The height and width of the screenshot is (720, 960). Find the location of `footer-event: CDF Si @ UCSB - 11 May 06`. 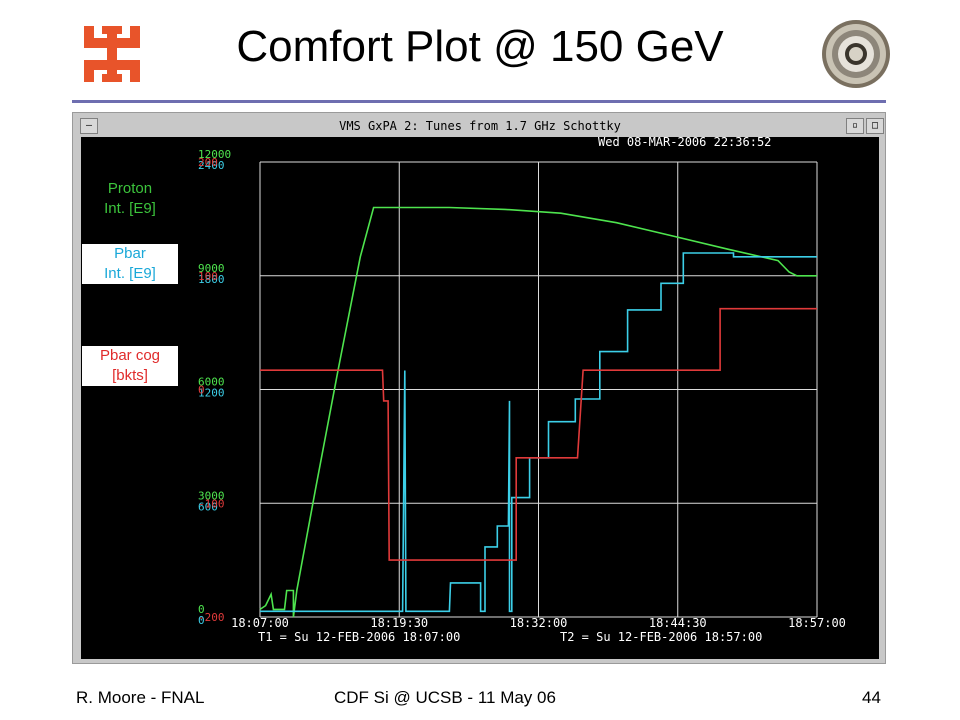

footer-event: CDF Si @ UCSB - 11 May 06 is located at coordinates (445, 697).